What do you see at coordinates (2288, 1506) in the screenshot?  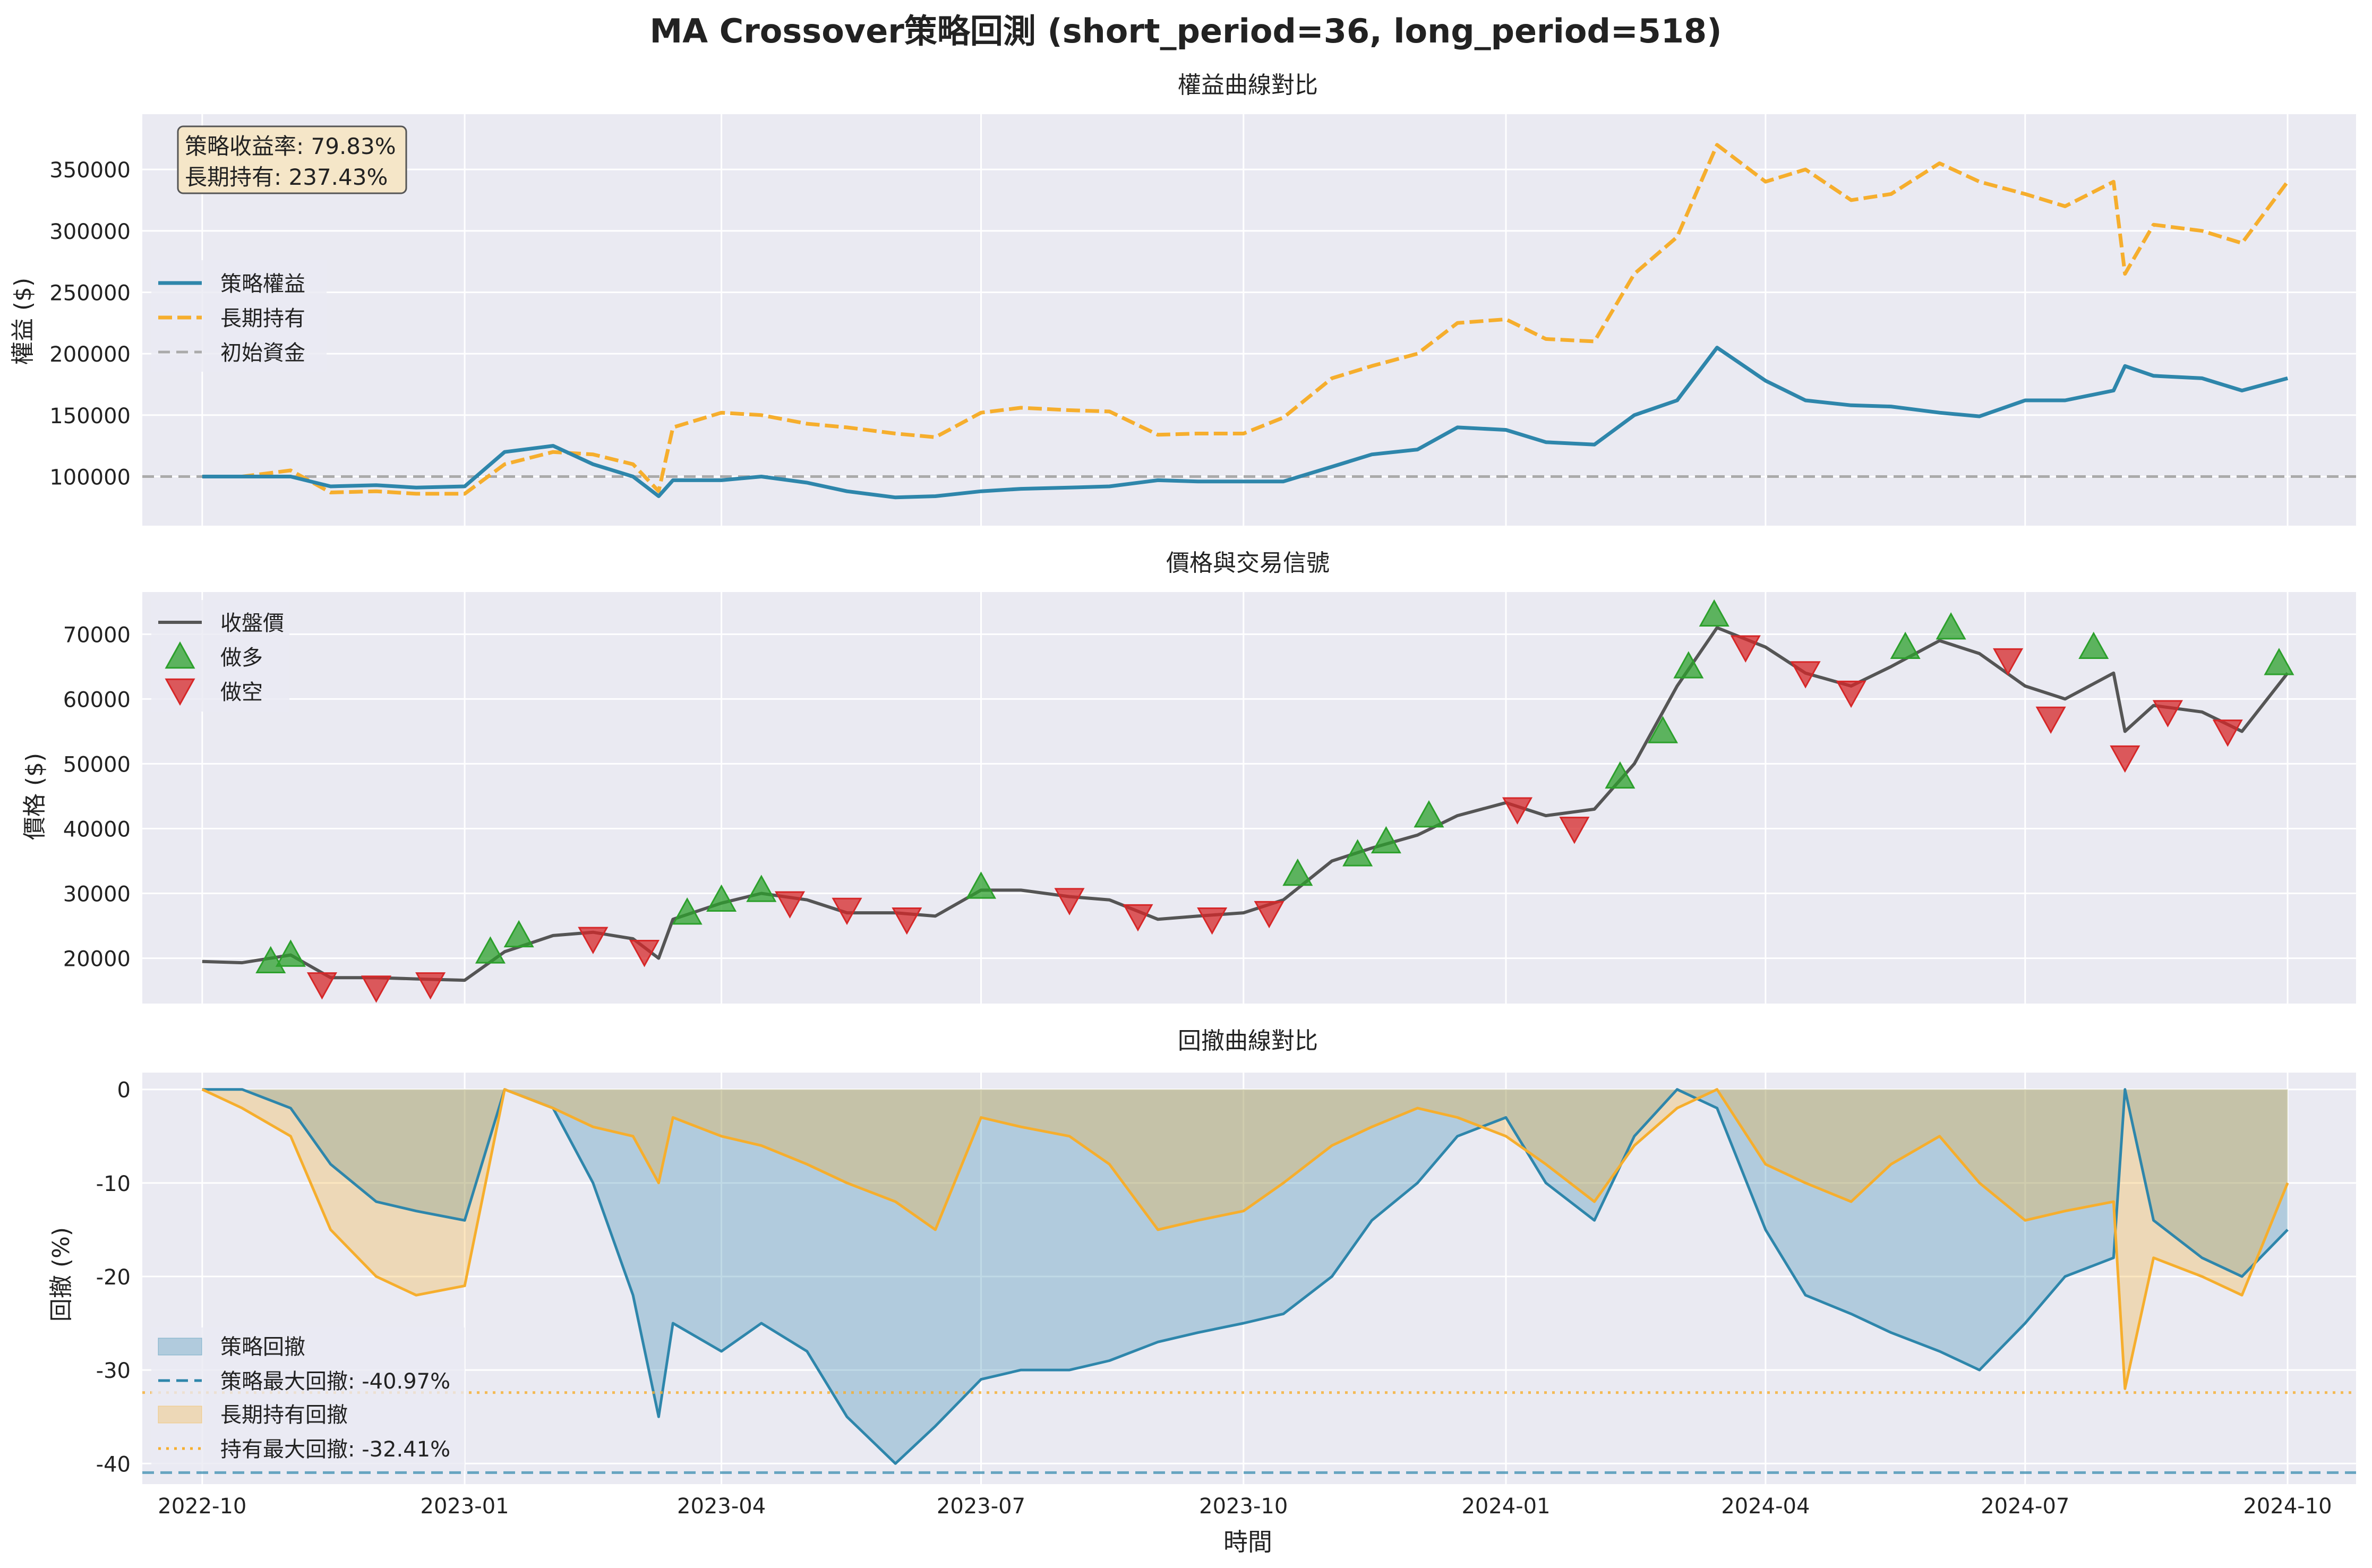 I see `x-tick-label: 2024-10` at bounding box center [2288, 1506].